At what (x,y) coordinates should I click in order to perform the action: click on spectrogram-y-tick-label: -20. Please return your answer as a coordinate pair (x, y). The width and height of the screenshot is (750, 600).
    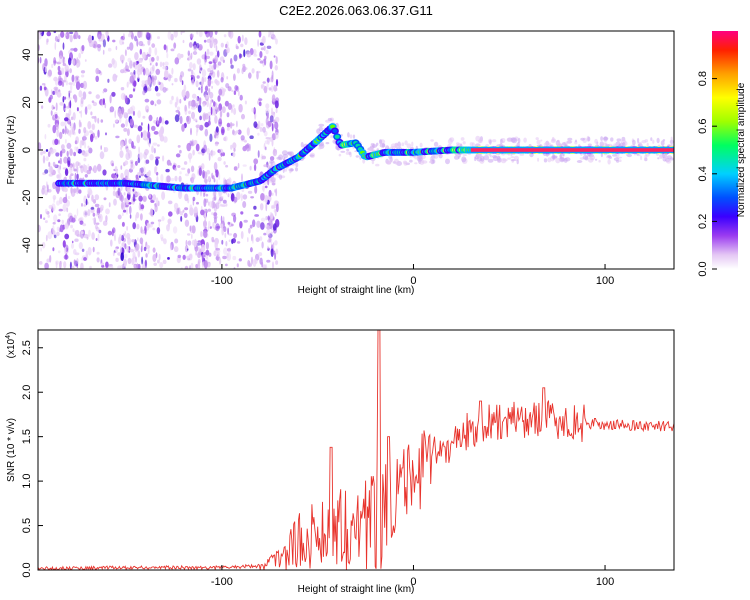
    Looking at the image, I should click on (27, 198).